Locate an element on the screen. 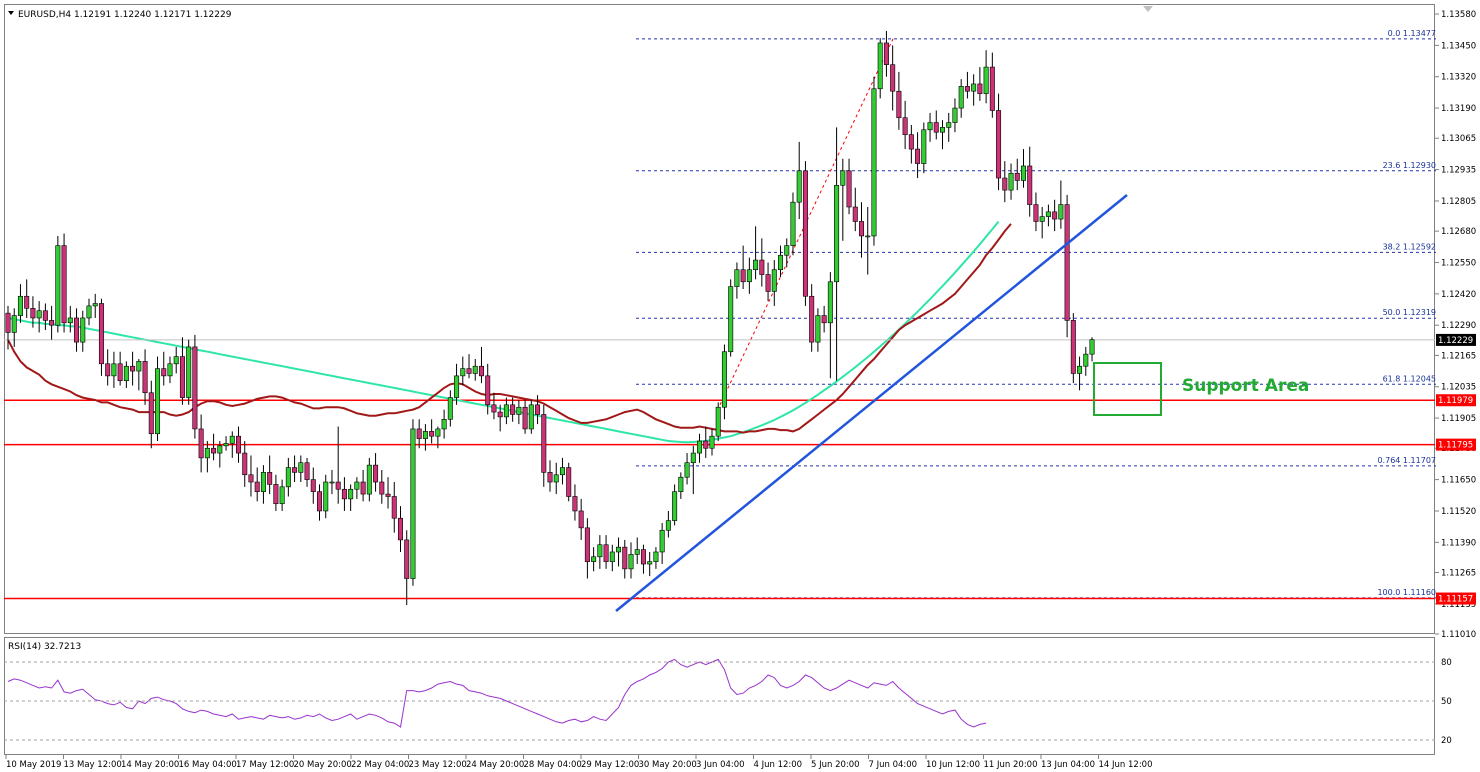  rsi-tick-label: 20 is located at coordinates (1446, 741).